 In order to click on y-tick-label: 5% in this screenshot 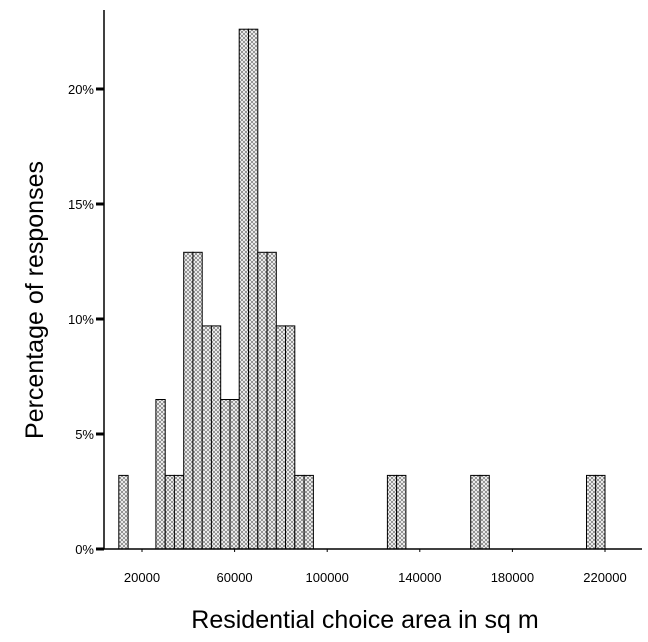, I will do `click(84, 434)`.